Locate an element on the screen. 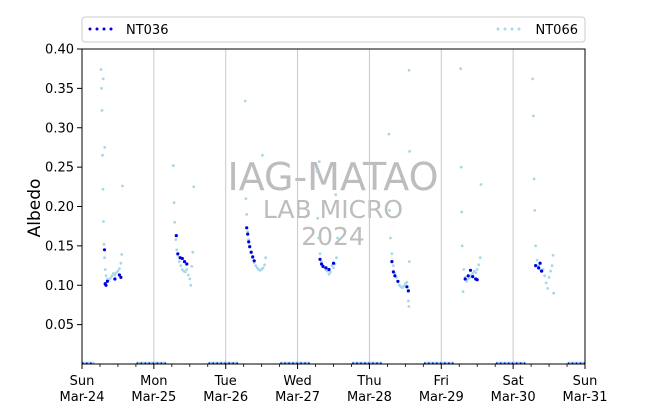  x-tick-label-date: Mar-24 is located at coordinates (82, 397).